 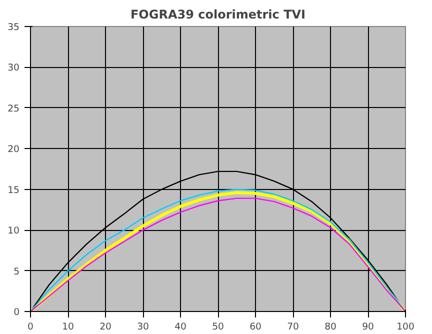 I want to click on x-tick-label: 60, so click(x=256, y=327).